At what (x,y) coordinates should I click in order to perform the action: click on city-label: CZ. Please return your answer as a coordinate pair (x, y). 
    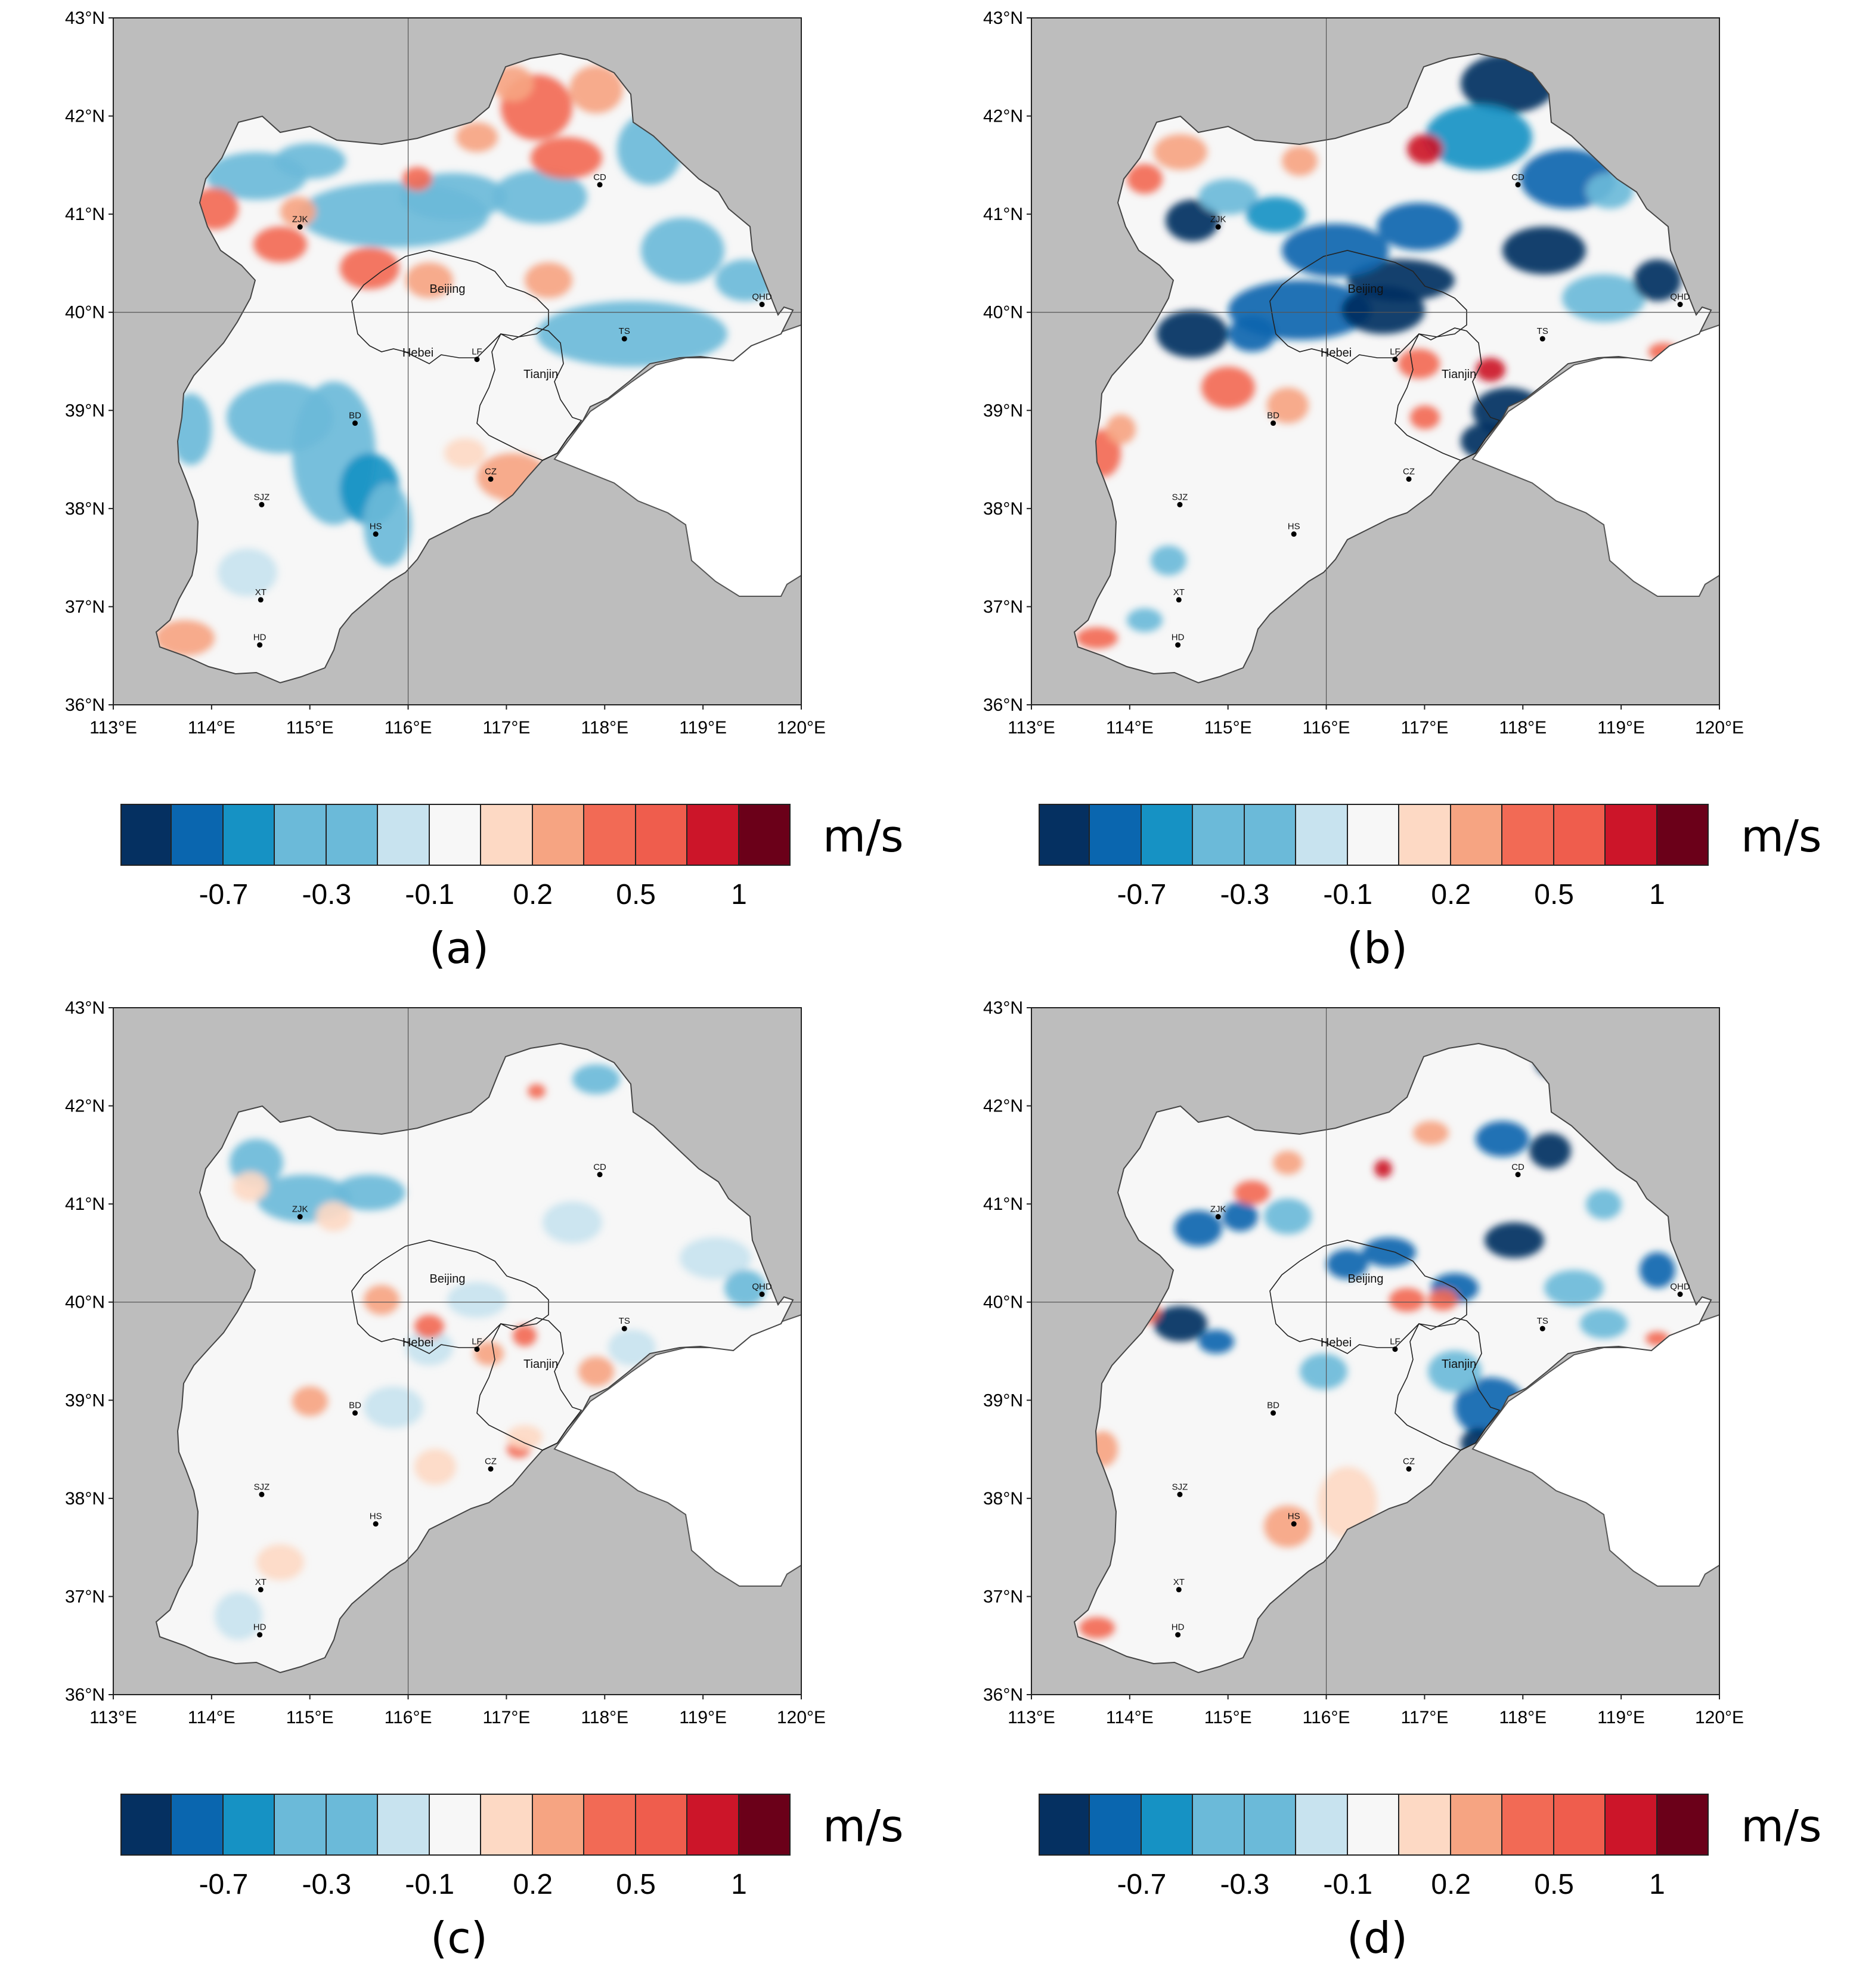
    Looking at the image, I should click on (491, 471).